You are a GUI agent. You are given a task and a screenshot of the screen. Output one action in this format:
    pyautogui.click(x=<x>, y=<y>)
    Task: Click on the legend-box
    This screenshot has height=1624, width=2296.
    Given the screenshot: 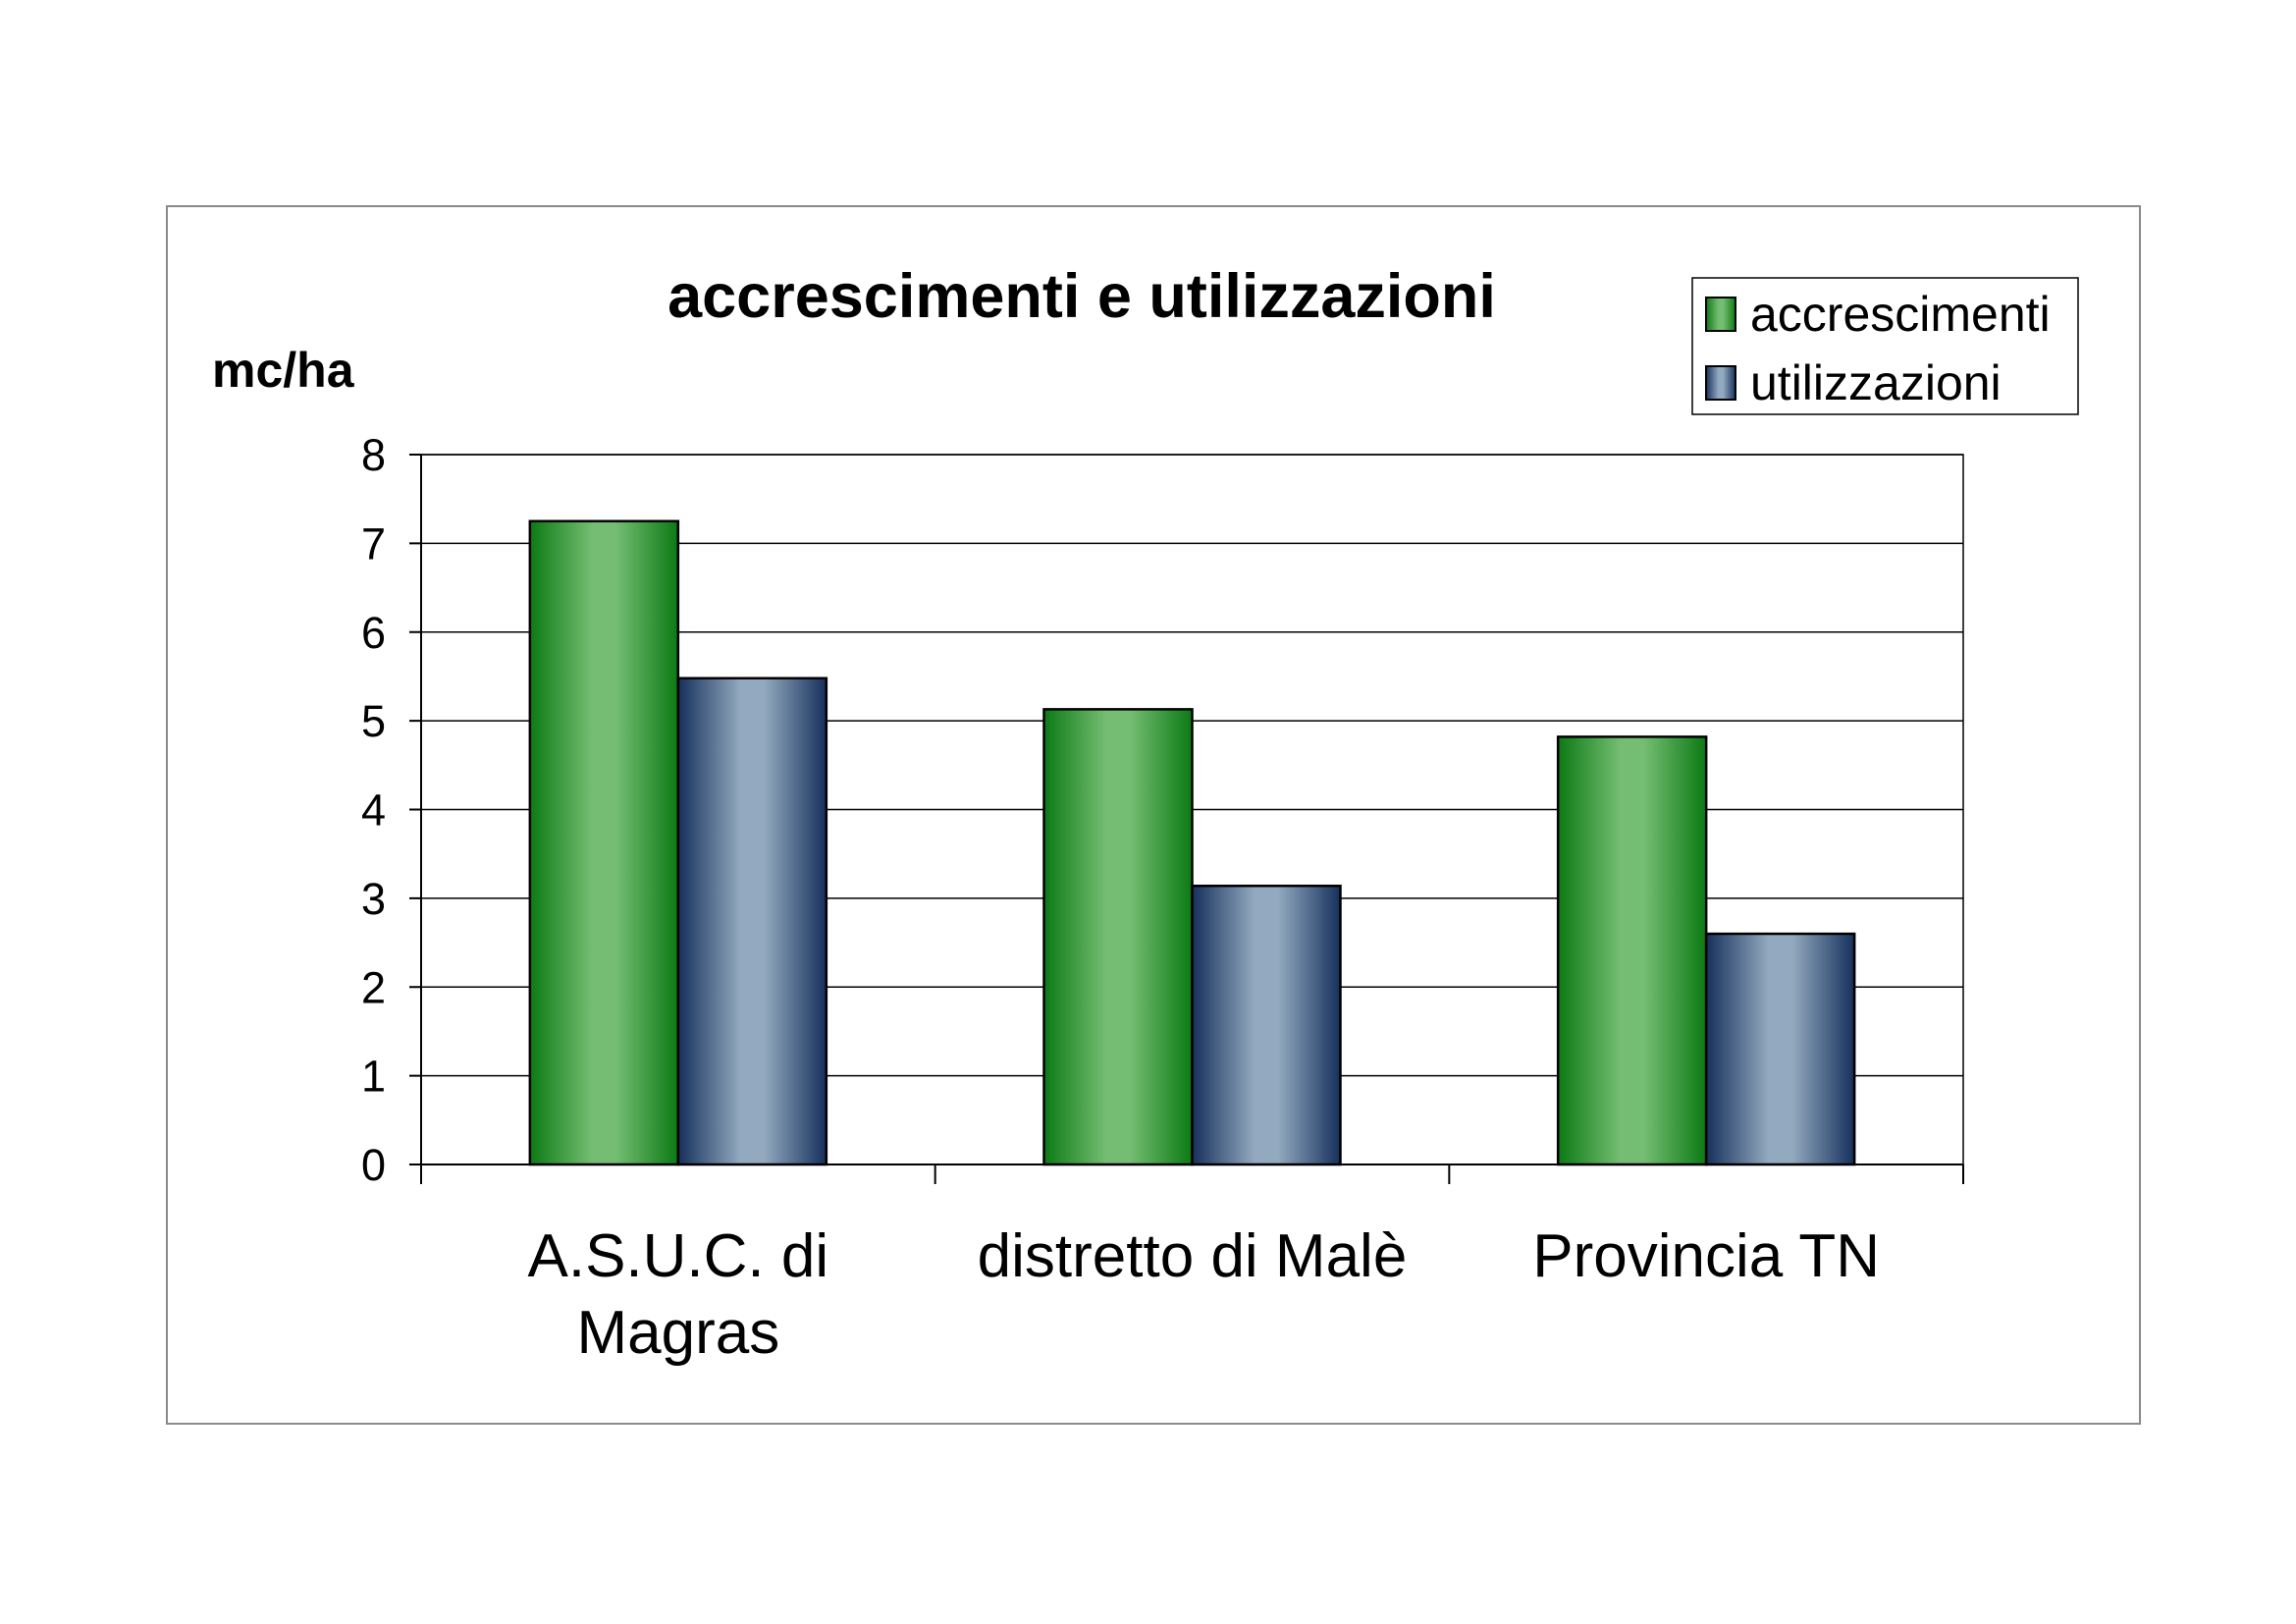 What is the action you would take?
    pyautogui.click(x=1885, y=346)
    